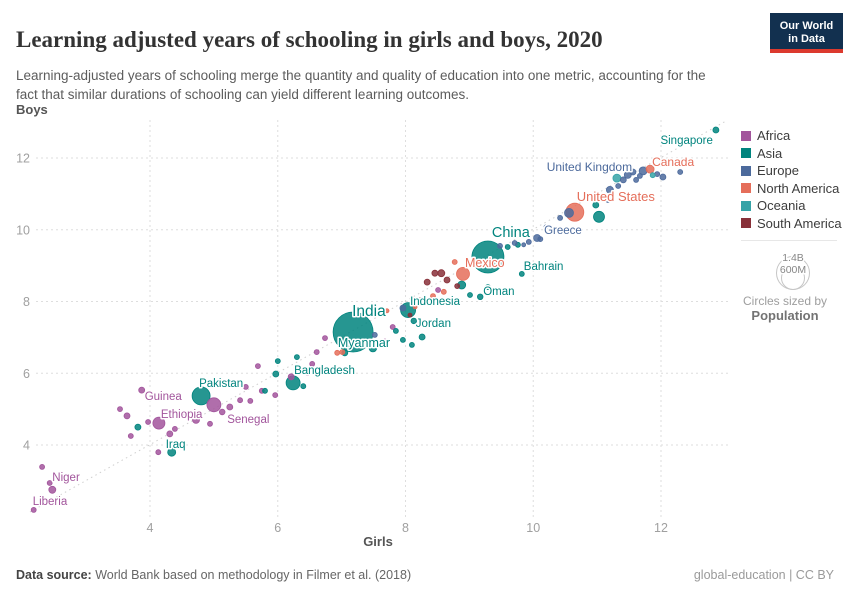 The image size is (850, 600). Describe the element at coordinates (521, 273) in the screenshot. I see `dot-bahrain` at that location.